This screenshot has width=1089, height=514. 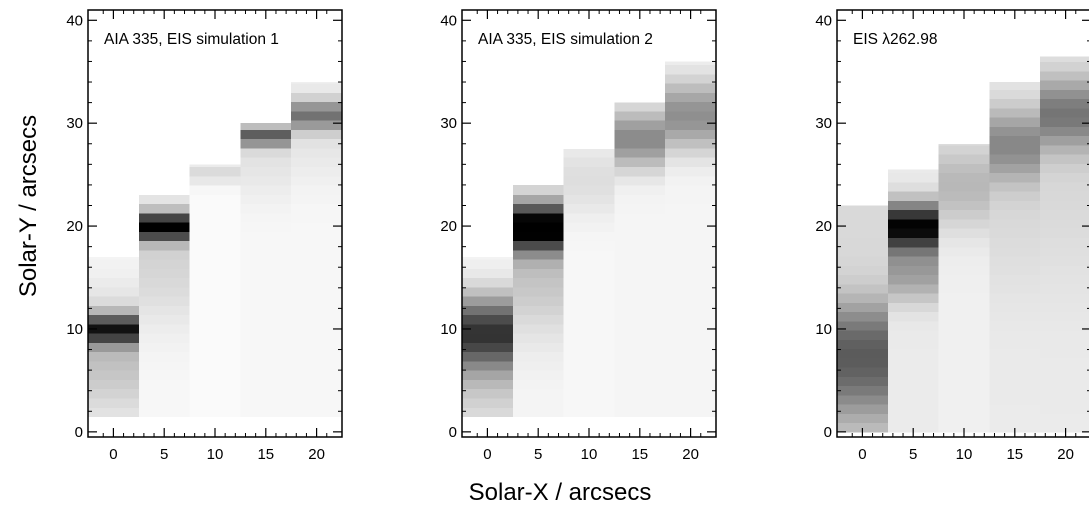 I want to click on panel-title: AIA 335, EIS simulation 2, so click(x=565, y=39).